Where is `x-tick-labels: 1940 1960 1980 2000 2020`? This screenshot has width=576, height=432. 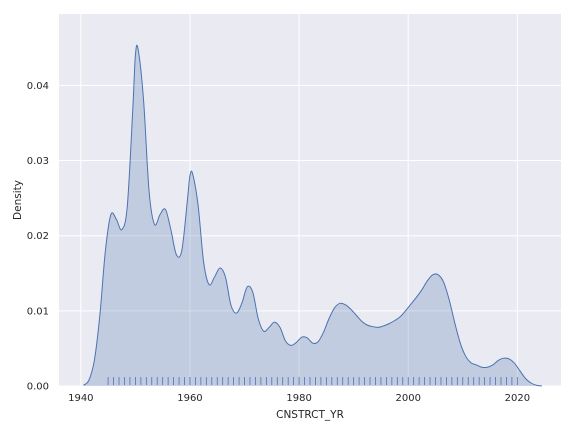
x-tick-labels: 1940 1960 1980 2000 2020 is located at coordinates (299, 398).